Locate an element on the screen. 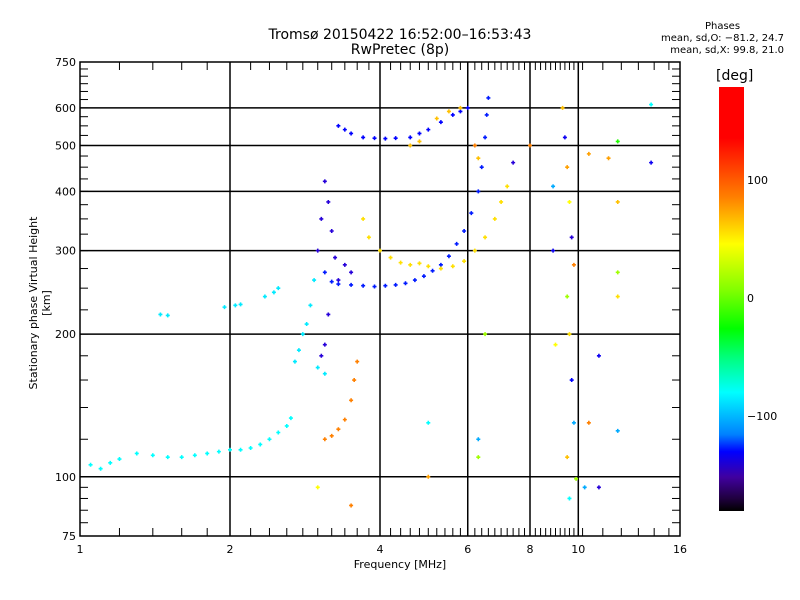  stats-x-mode: mean, sd,X: 99.8, 21.0 is located at coordinates (727, 50).